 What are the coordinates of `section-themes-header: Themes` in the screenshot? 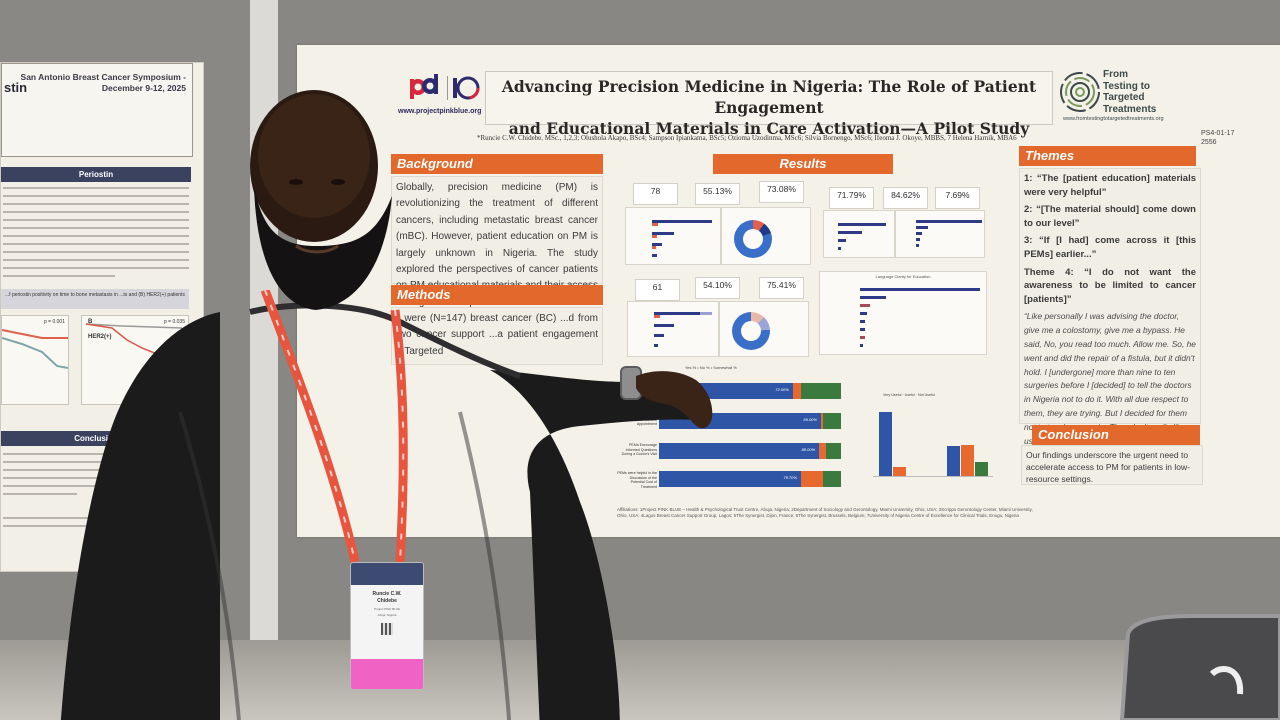 It's located at (1107, 156).